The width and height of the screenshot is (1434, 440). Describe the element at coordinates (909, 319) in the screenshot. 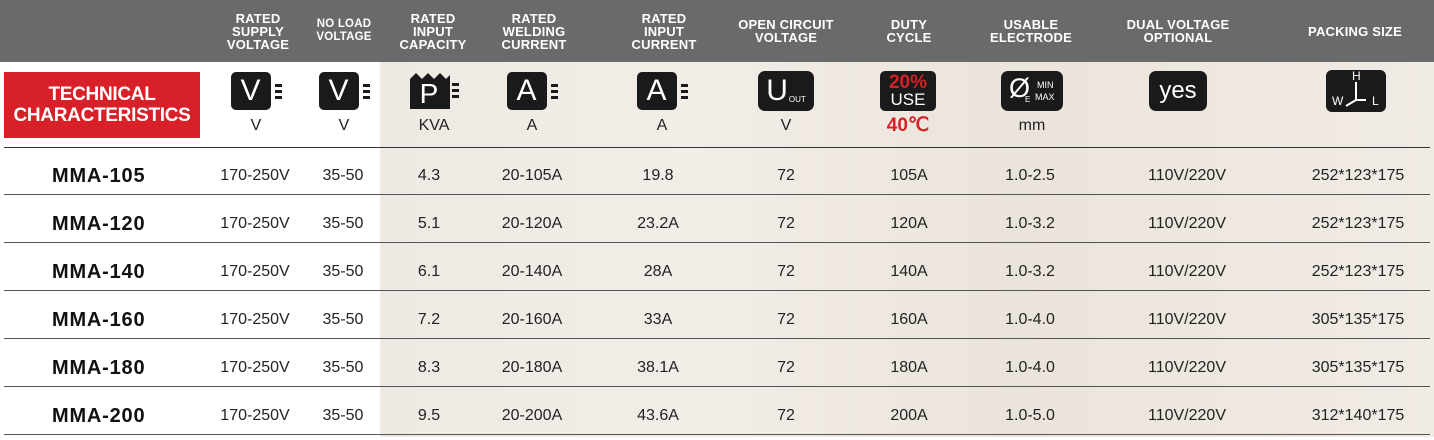

I see `cell-duty: 160A` at that location.